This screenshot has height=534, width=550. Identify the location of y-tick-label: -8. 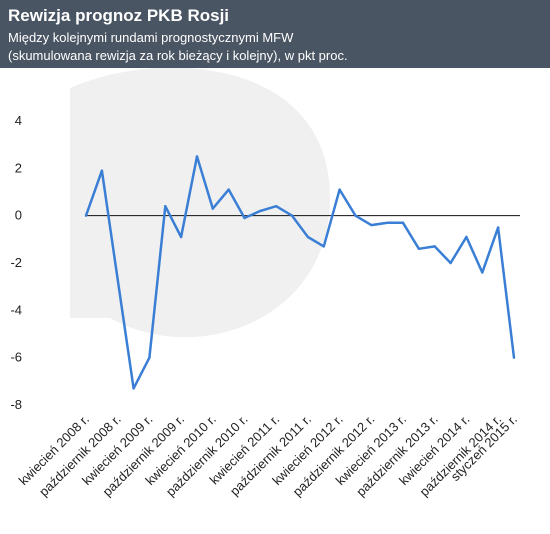
(16, 404).